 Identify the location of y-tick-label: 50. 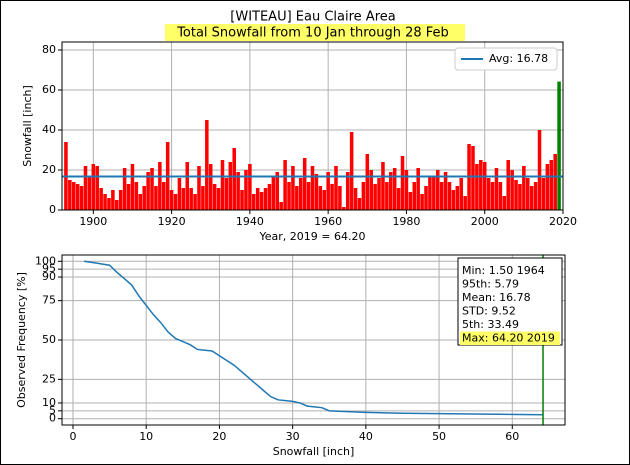
(49, 339).